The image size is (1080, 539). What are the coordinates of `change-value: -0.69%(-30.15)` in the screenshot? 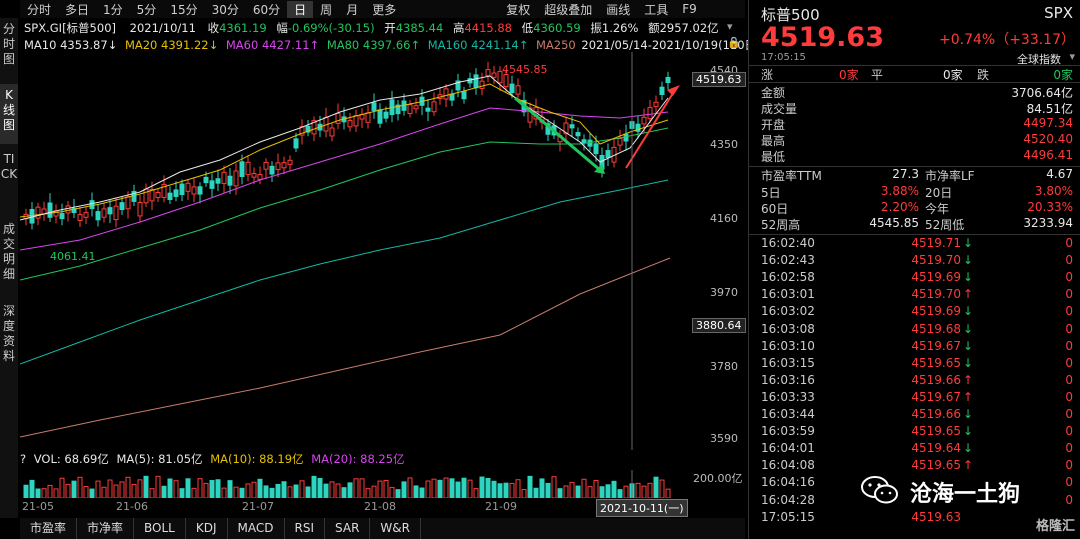 It's located at (331, 28).